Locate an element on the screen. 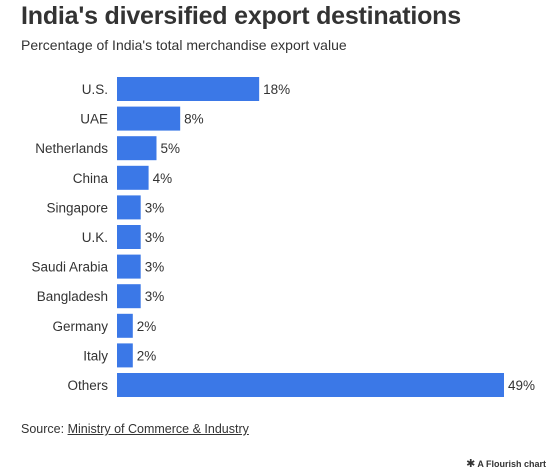 The image size is (550, 472). bar-u-k is located at coordinates (129, 237).